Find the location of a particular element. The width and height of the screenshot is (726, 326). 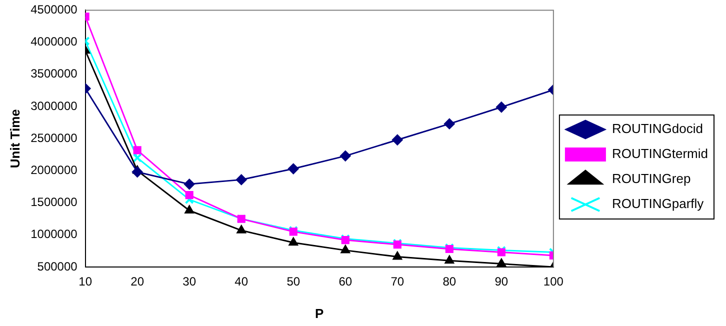

y-tick-label: 2500000 is located at coordinates (54, 137).